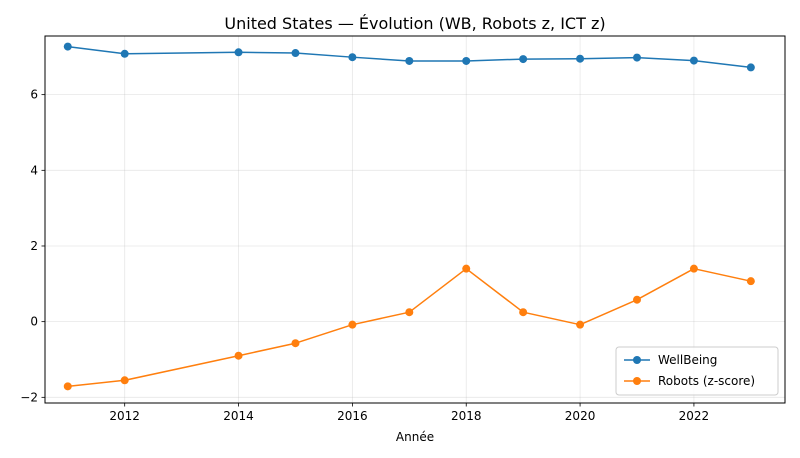 This screenshot has width=800, height=458. I want to click on x-tick-label: 2018, so click(466, 416).